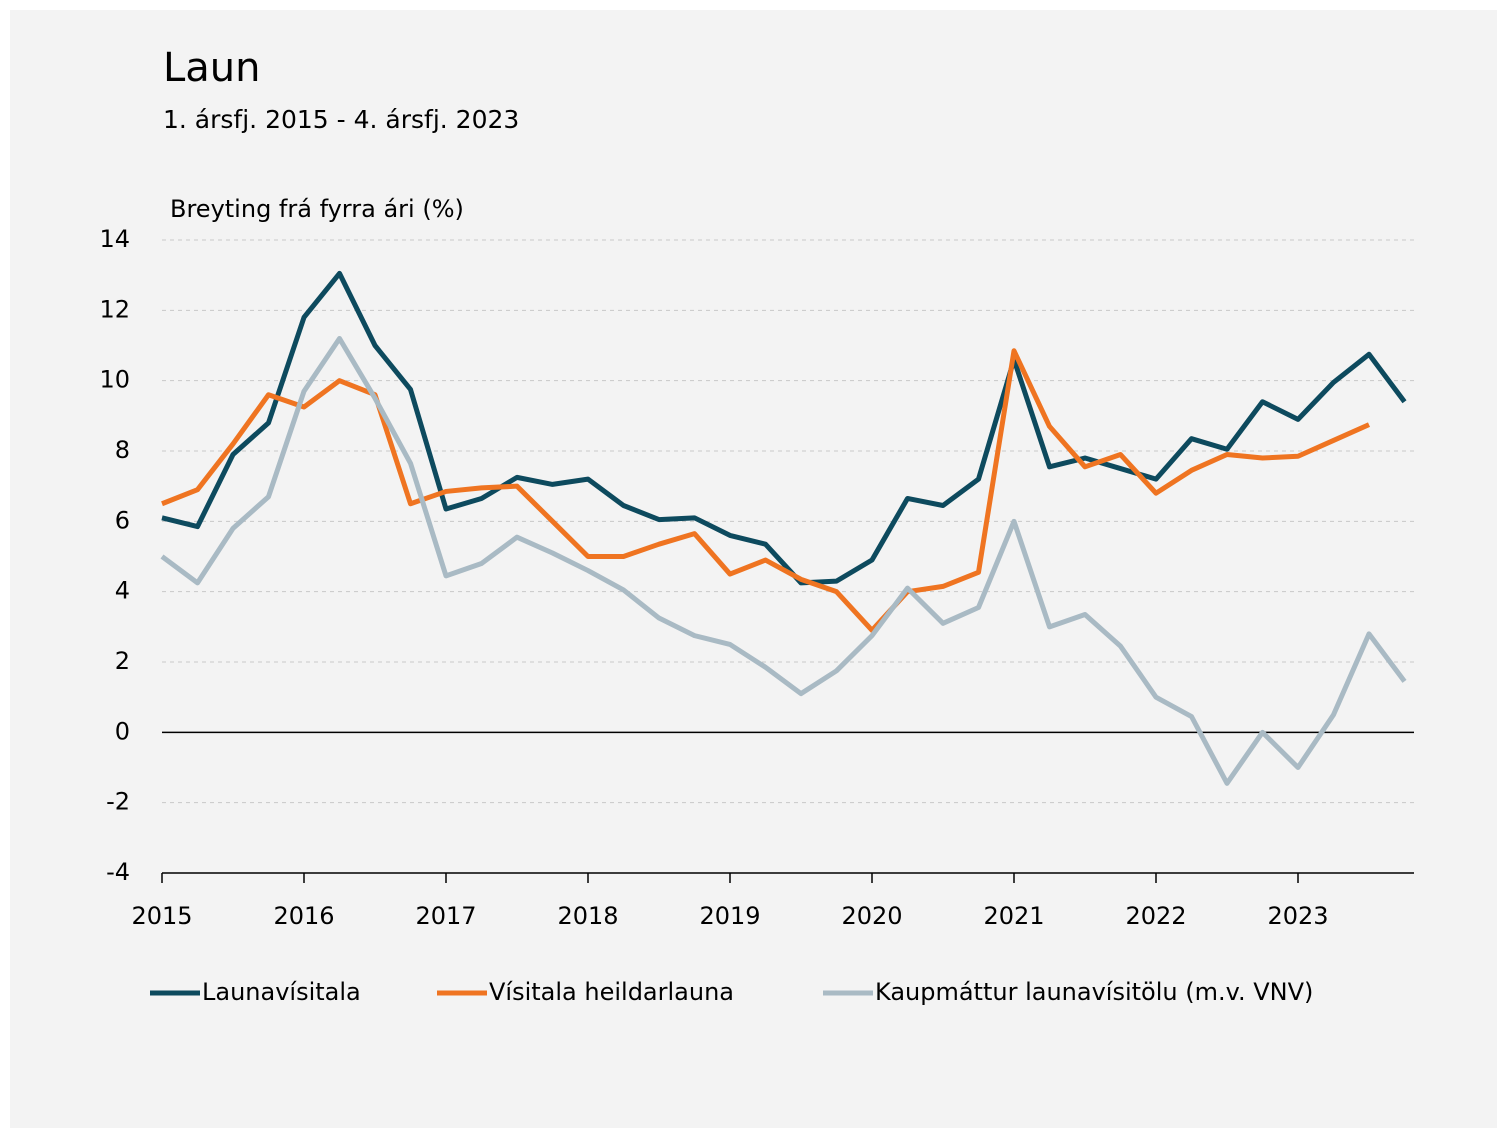 The image size is (1507, 1138). Describe the element at coordinates (1013, 916) in the screenshot. I see `x-tick-label: 2021` at that location.